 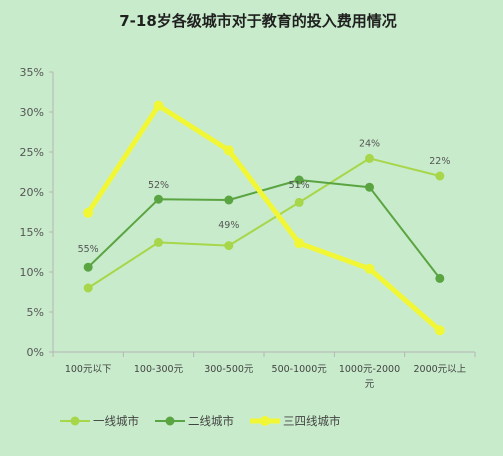 I want to click on legend-item: 二线城市, so click(x=194, y=421).